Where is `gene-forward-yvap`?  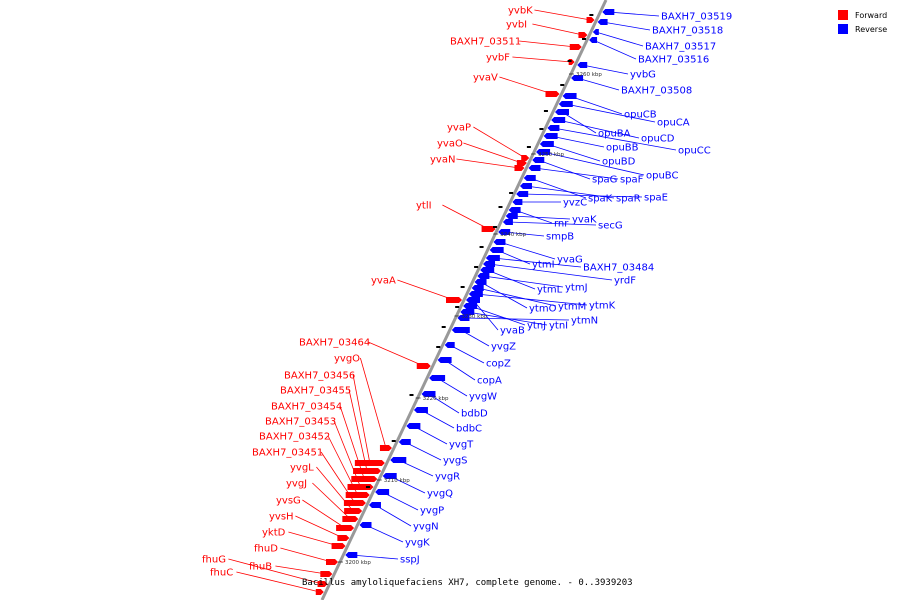
gene-forward-yvap is located at coordinates (525, 158).